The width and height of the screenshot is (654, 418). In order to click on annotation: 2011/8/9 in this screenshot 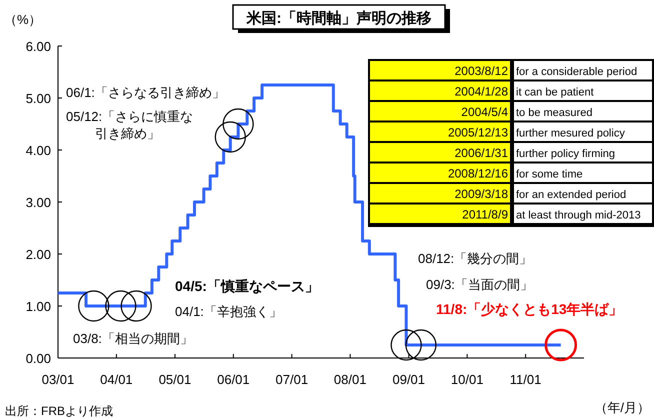, I will do `click(485, 215)`.